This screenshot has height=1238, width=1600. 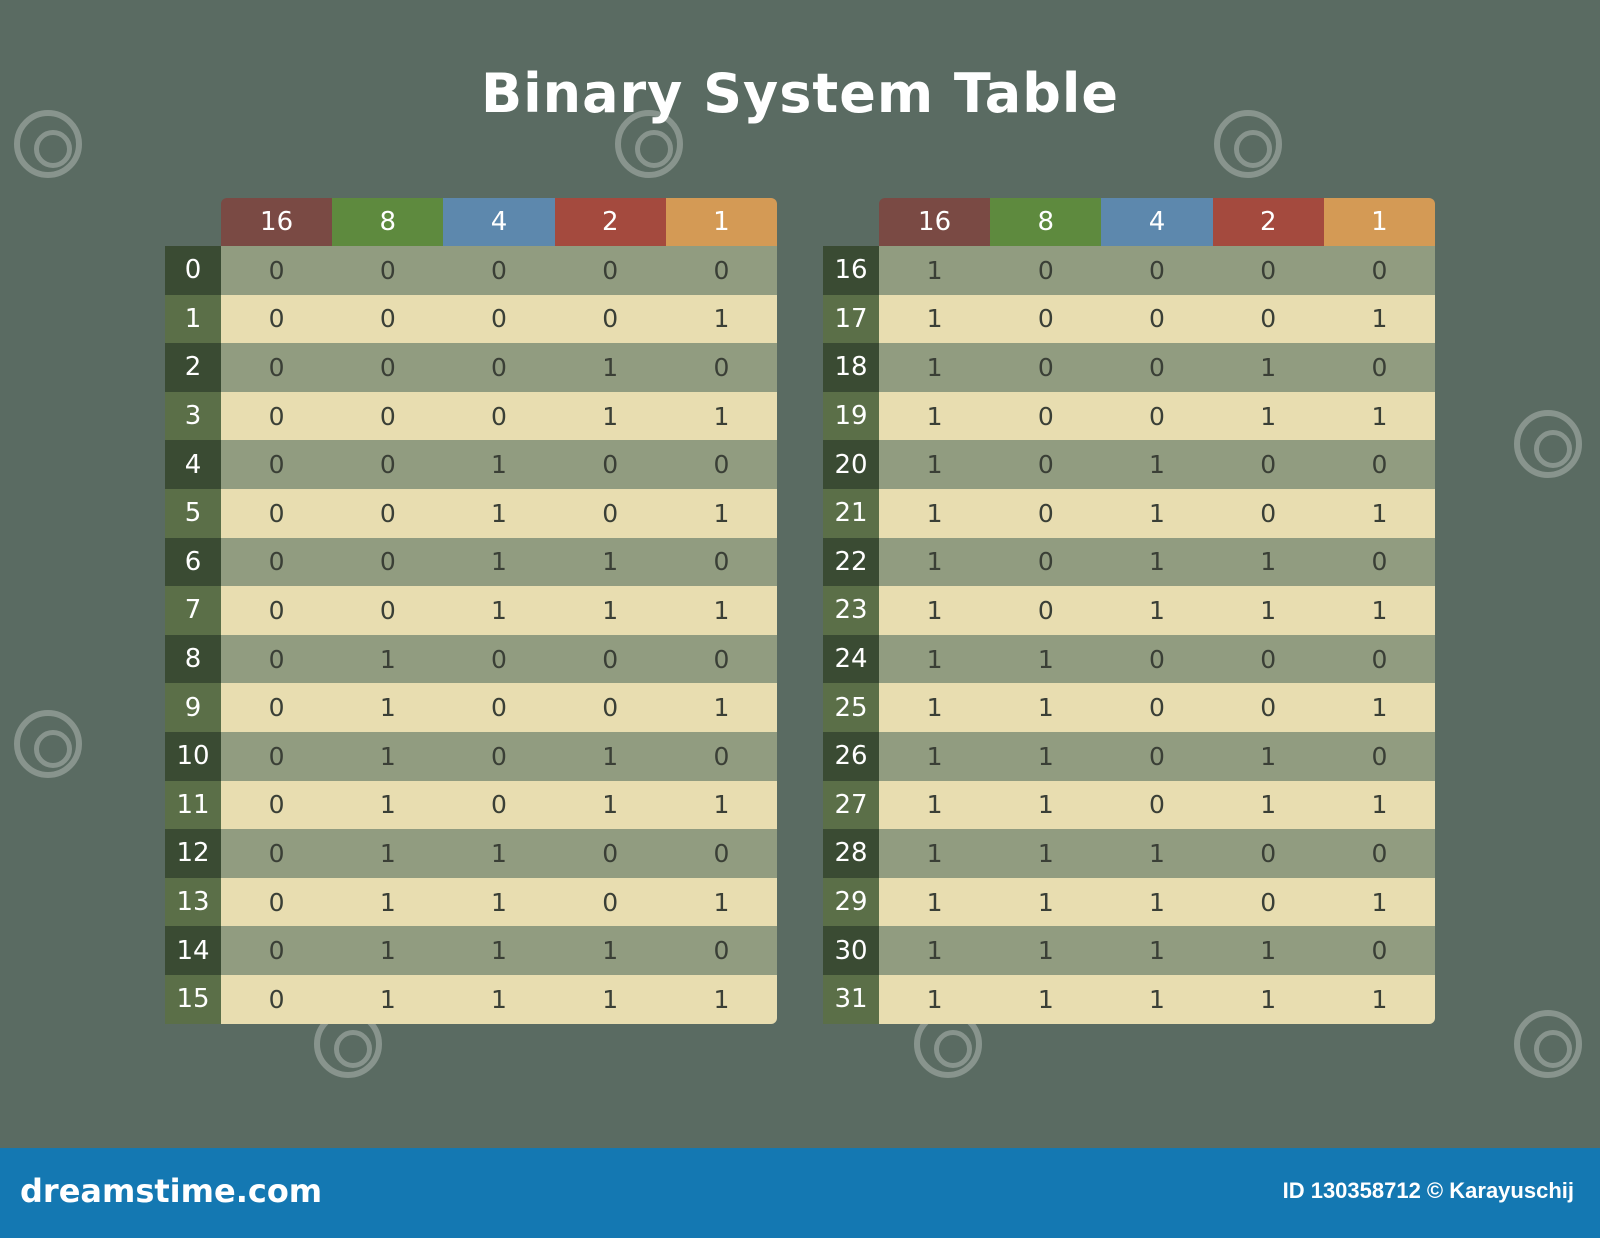 I want to click on row-cells: 1 1 0 1 1, so click(x=1157, y=805).